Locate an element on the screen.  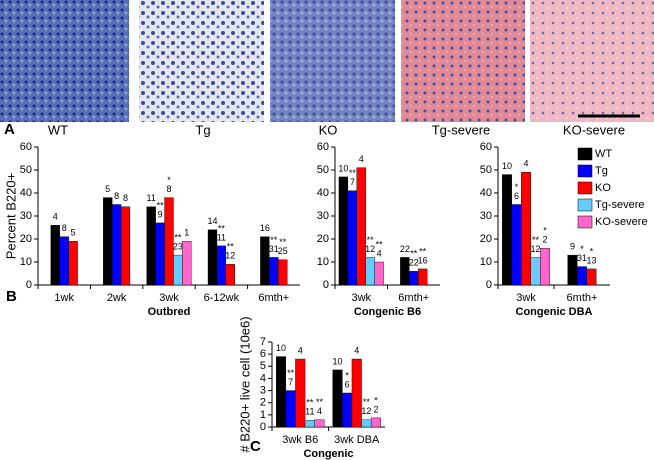
n-label: 22 is located at coordinates (414, 263).